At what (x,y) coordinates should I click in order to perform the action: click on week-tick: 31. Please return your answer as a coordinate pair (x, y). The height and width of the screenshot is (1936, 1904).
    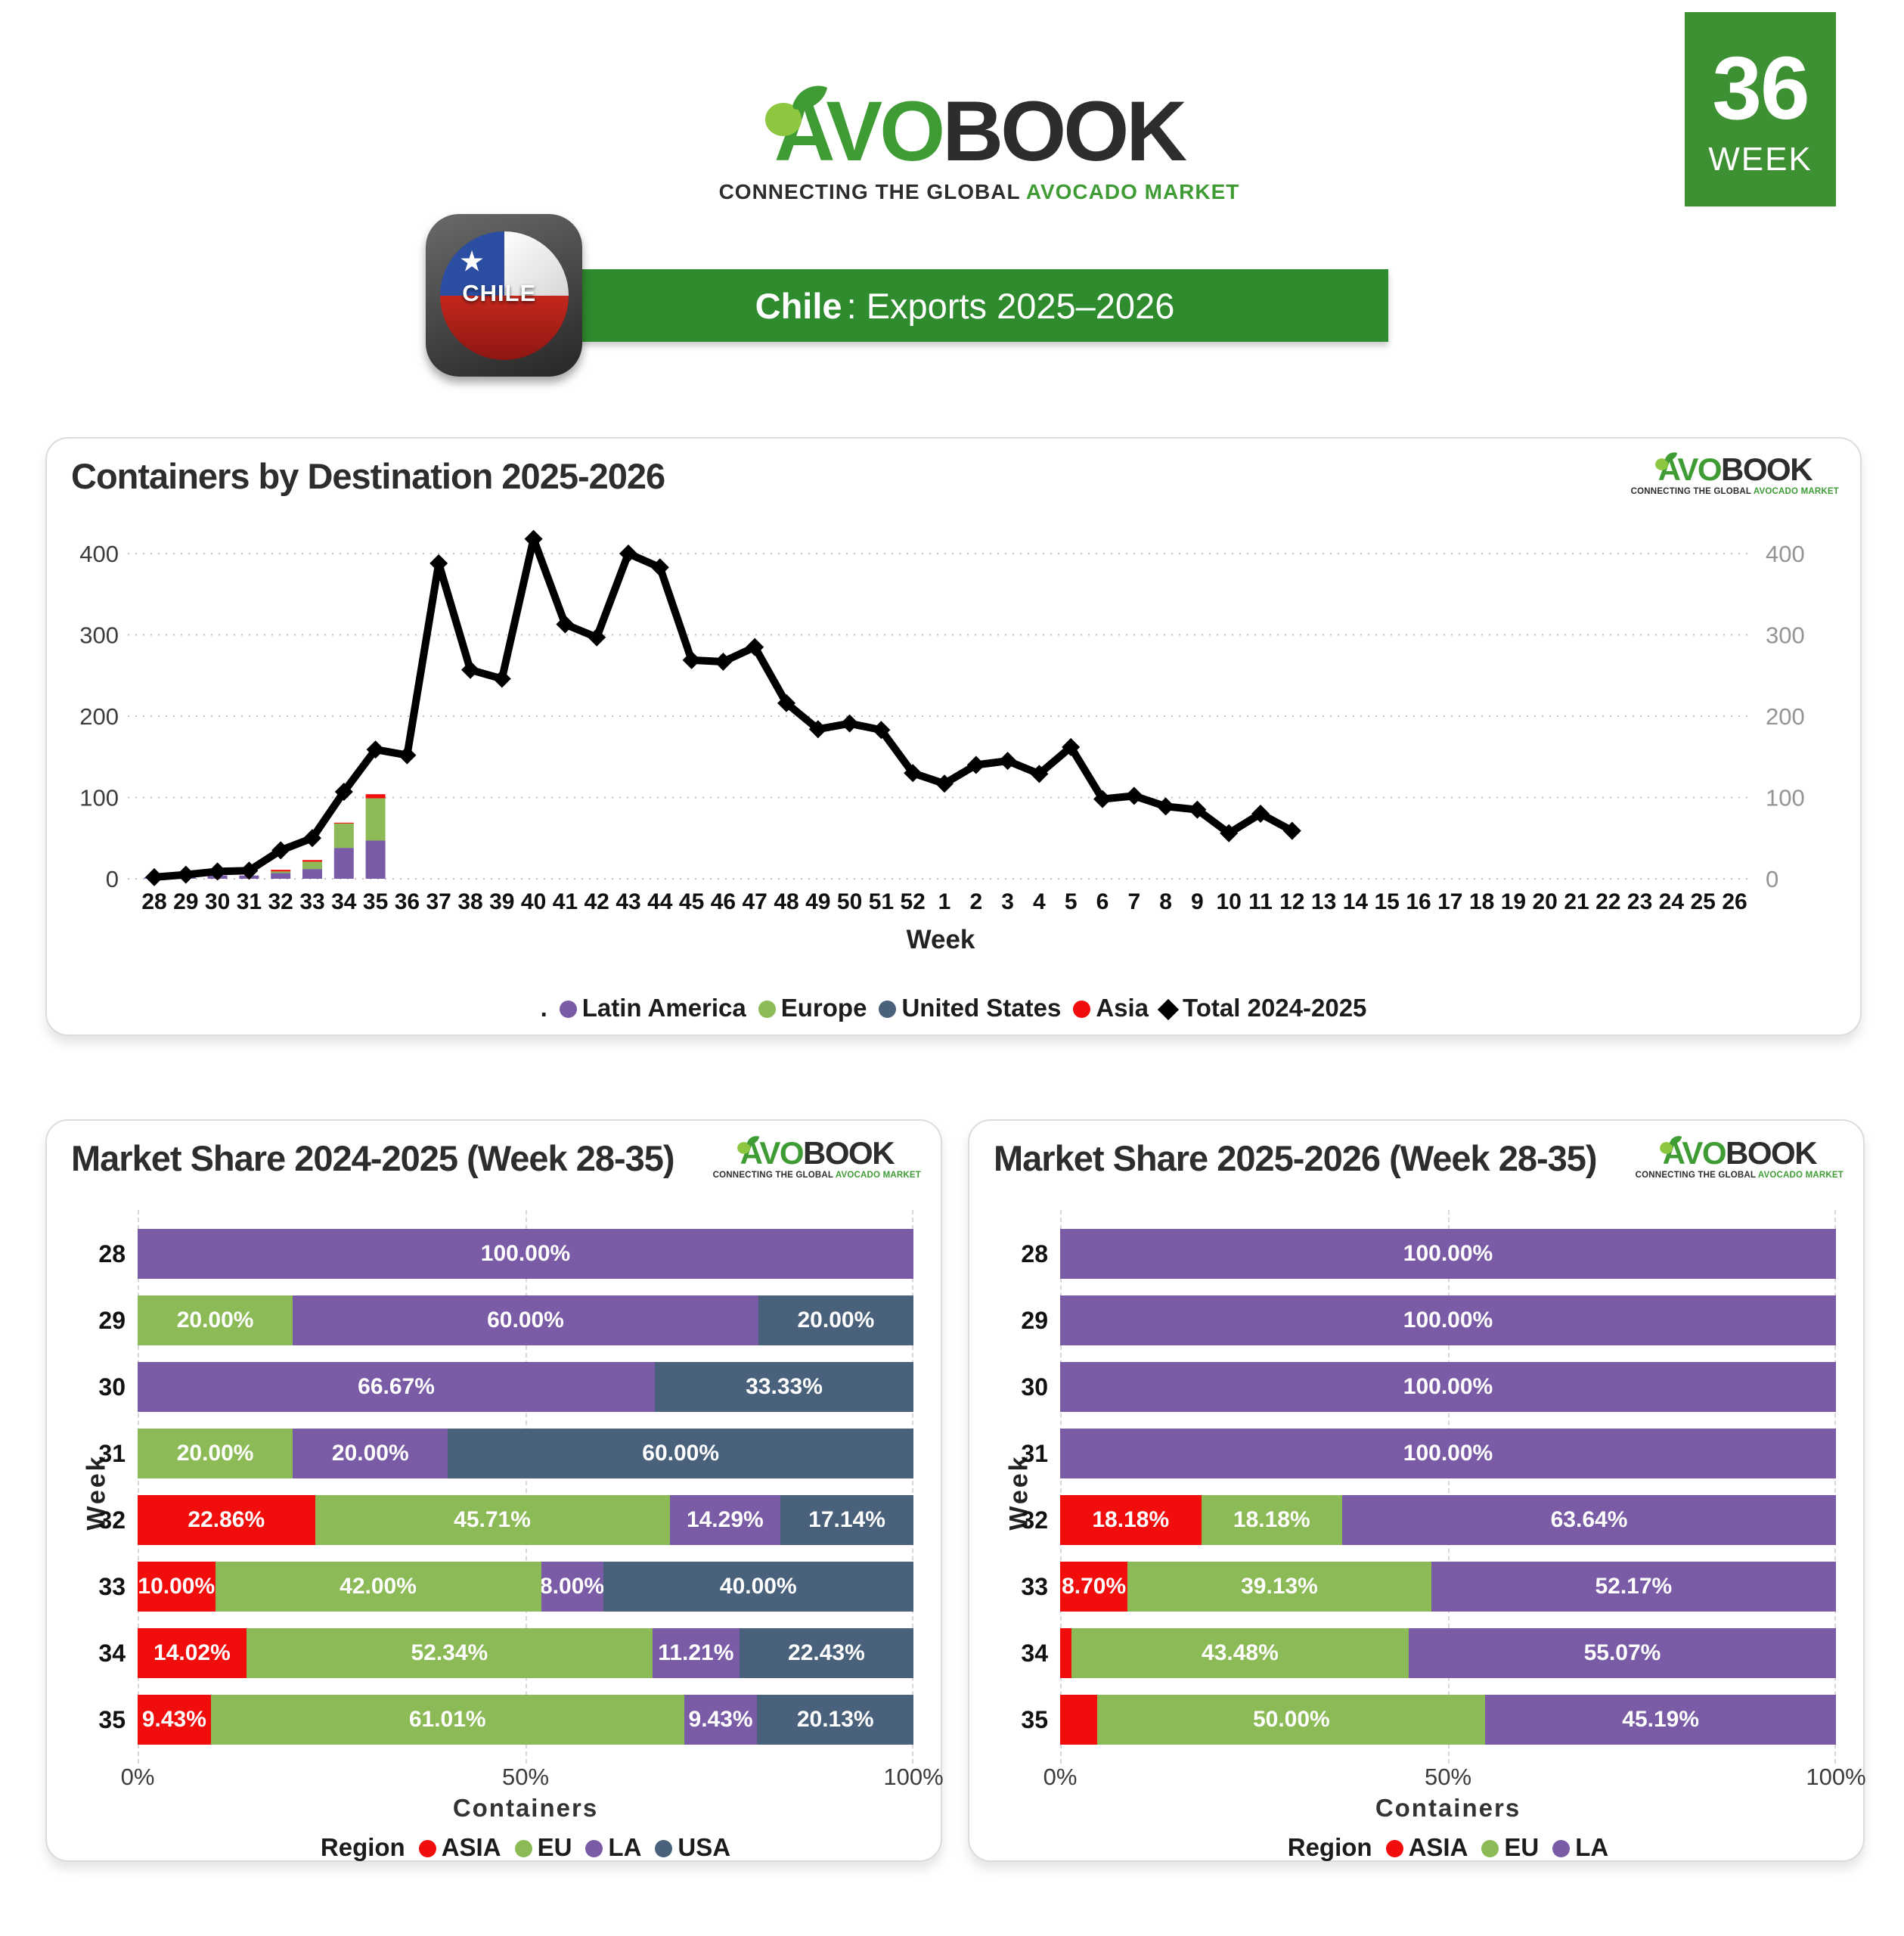
    Looking at the image, I should click on (249, 902).